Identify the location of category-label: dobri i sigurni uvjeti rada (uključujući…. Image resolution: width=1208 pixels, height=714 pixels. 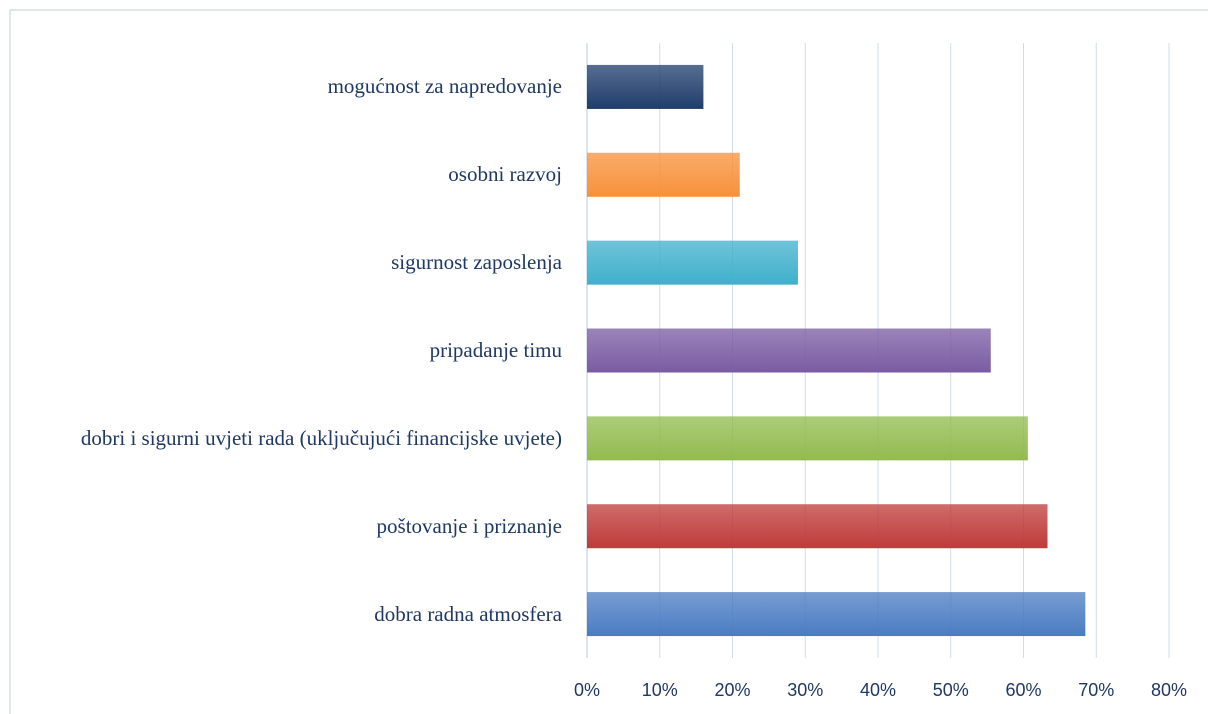
(321, 437).